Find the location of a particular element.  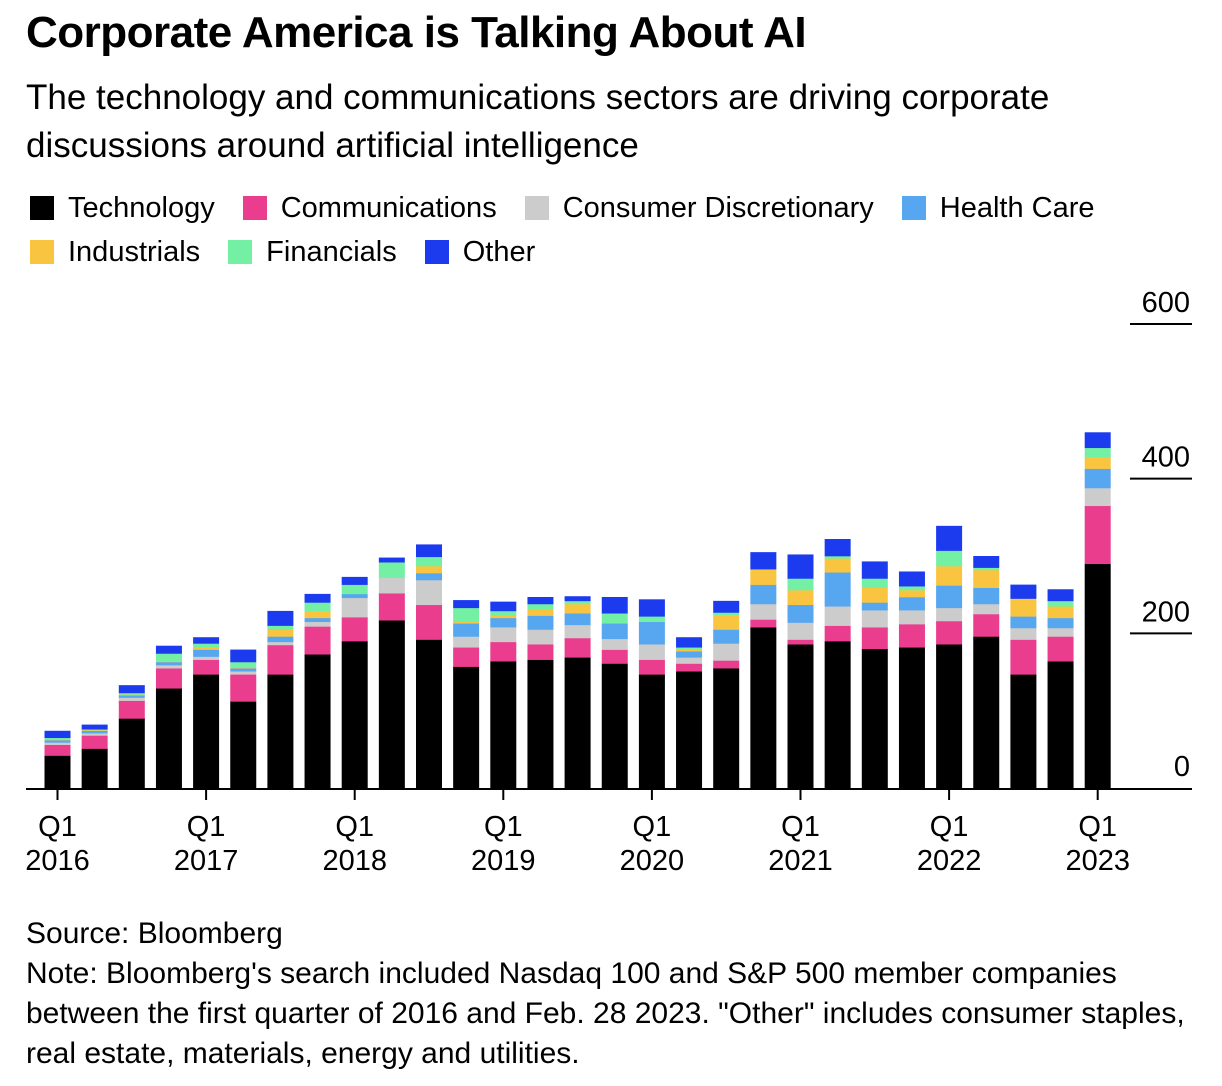

legend-item-industrials: Industrials is located at coordinates (115, 252).